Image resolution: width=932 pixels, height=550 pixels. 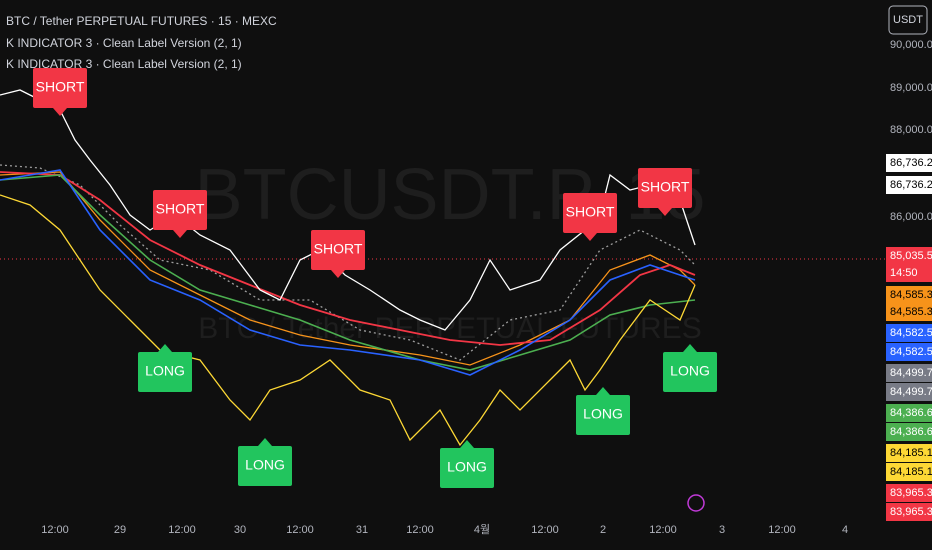 I want to click on time-axis-label: 4월, so click(x=482, y=529).